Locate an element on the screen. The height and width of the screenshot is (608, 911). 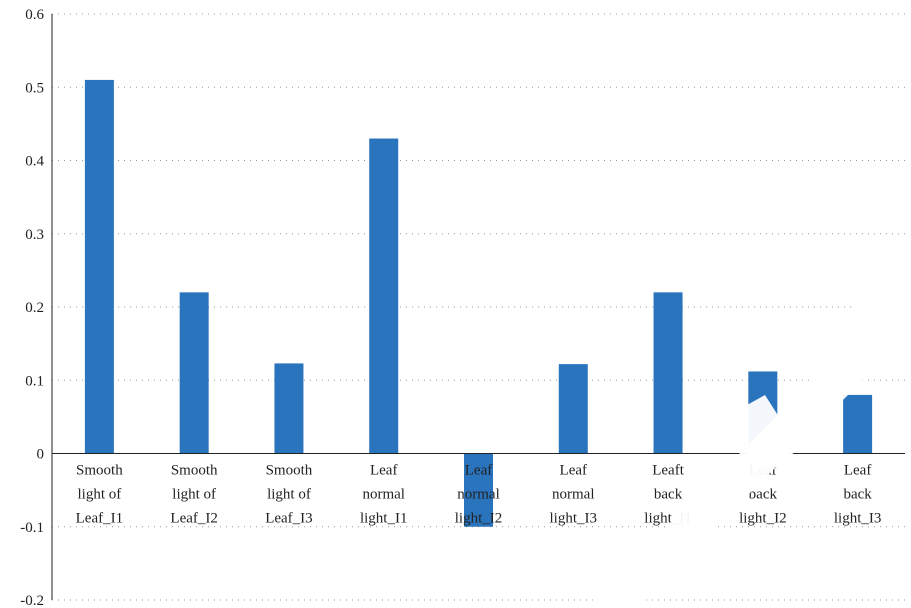
y-tick-label: 0.5 is located at coordinates (34, 88).